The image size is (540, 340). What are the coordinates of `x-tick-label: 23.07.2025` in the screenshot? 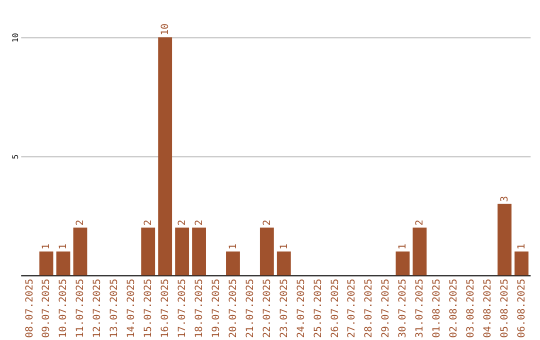 It's located at (284, 308).